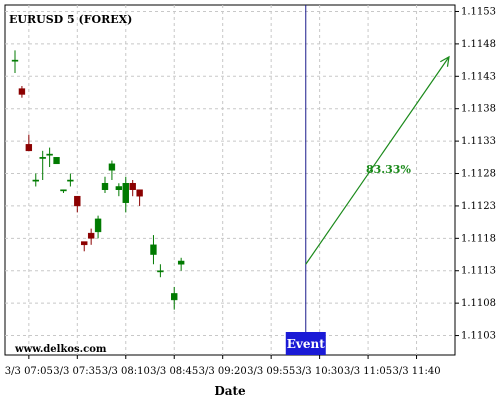  I want to click on x-axis-label: Date, so click(230, 391).